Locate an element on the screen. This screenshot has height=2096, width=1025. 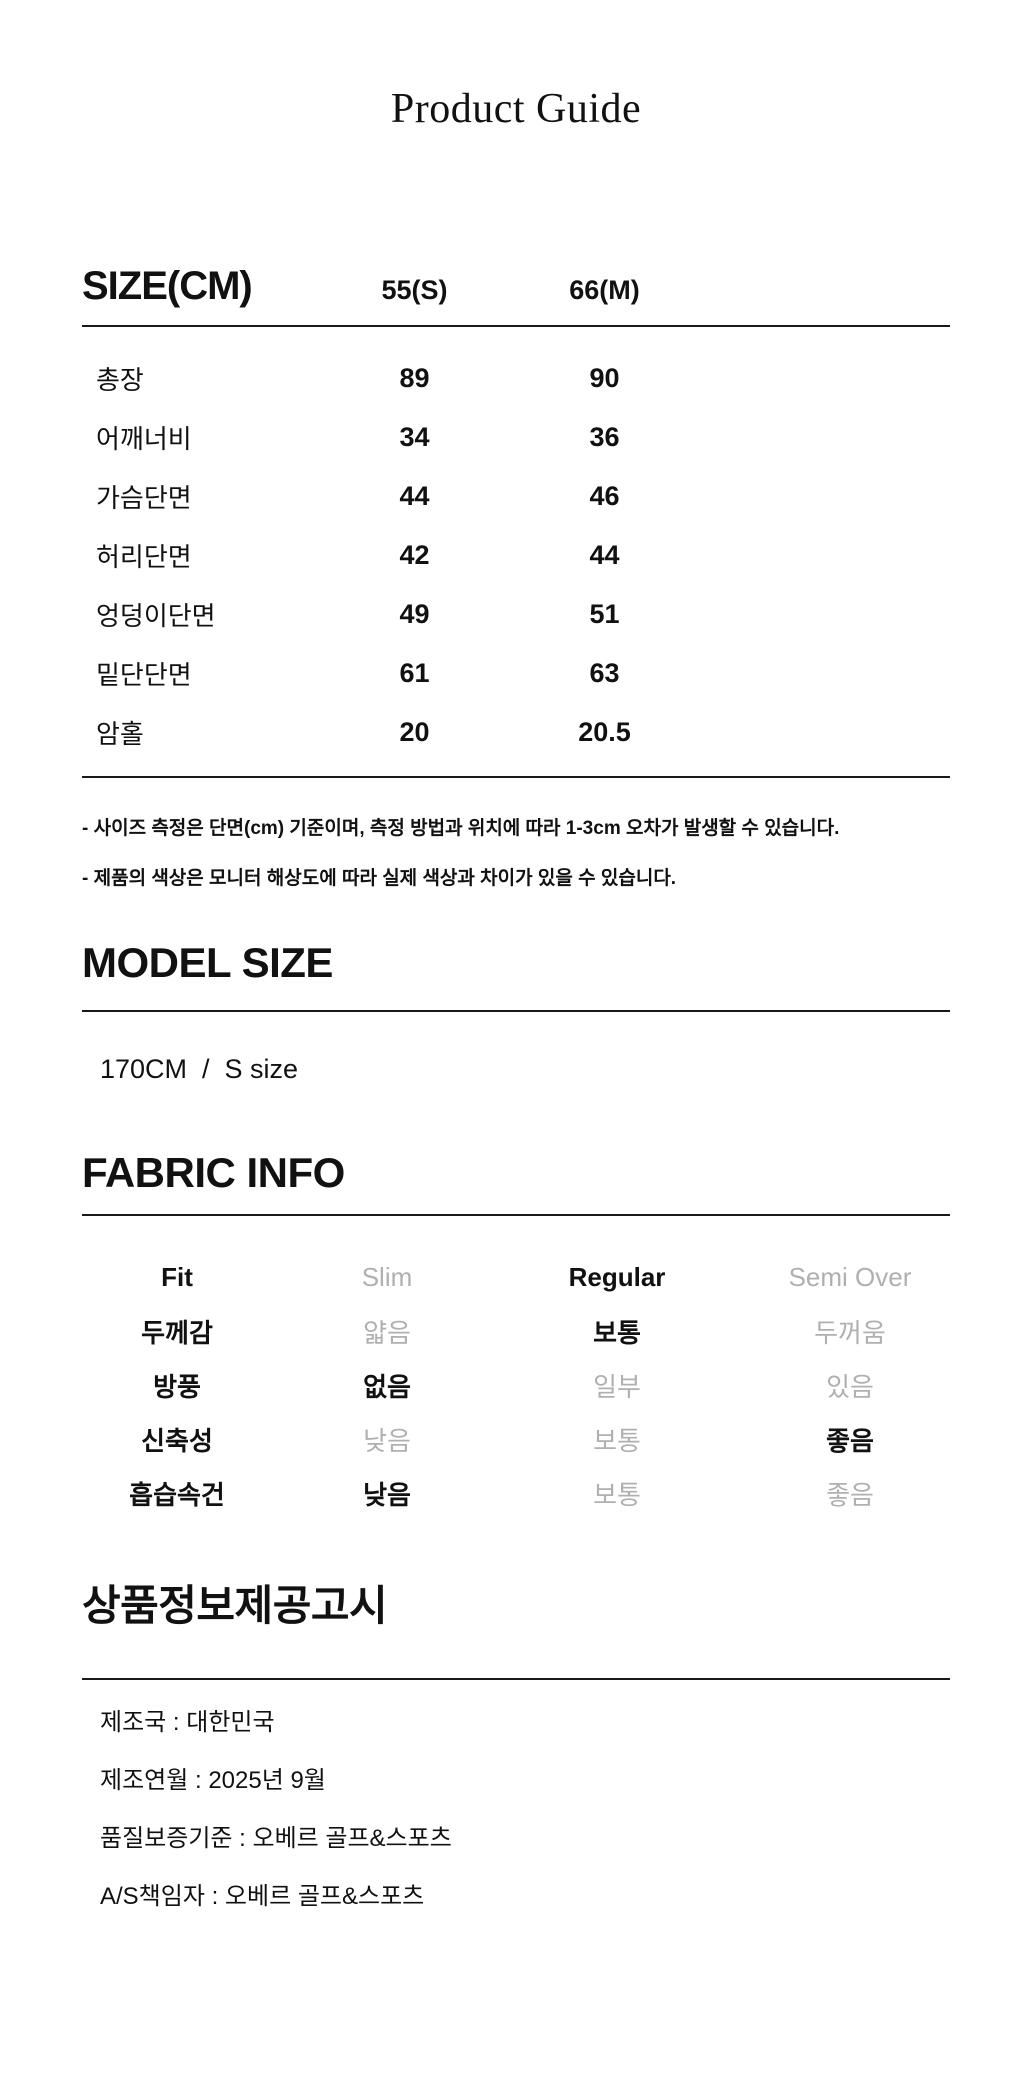
list-item: A/S책임자 : 오베르 골프&스포츠 is located at coordinates (262, 1896).